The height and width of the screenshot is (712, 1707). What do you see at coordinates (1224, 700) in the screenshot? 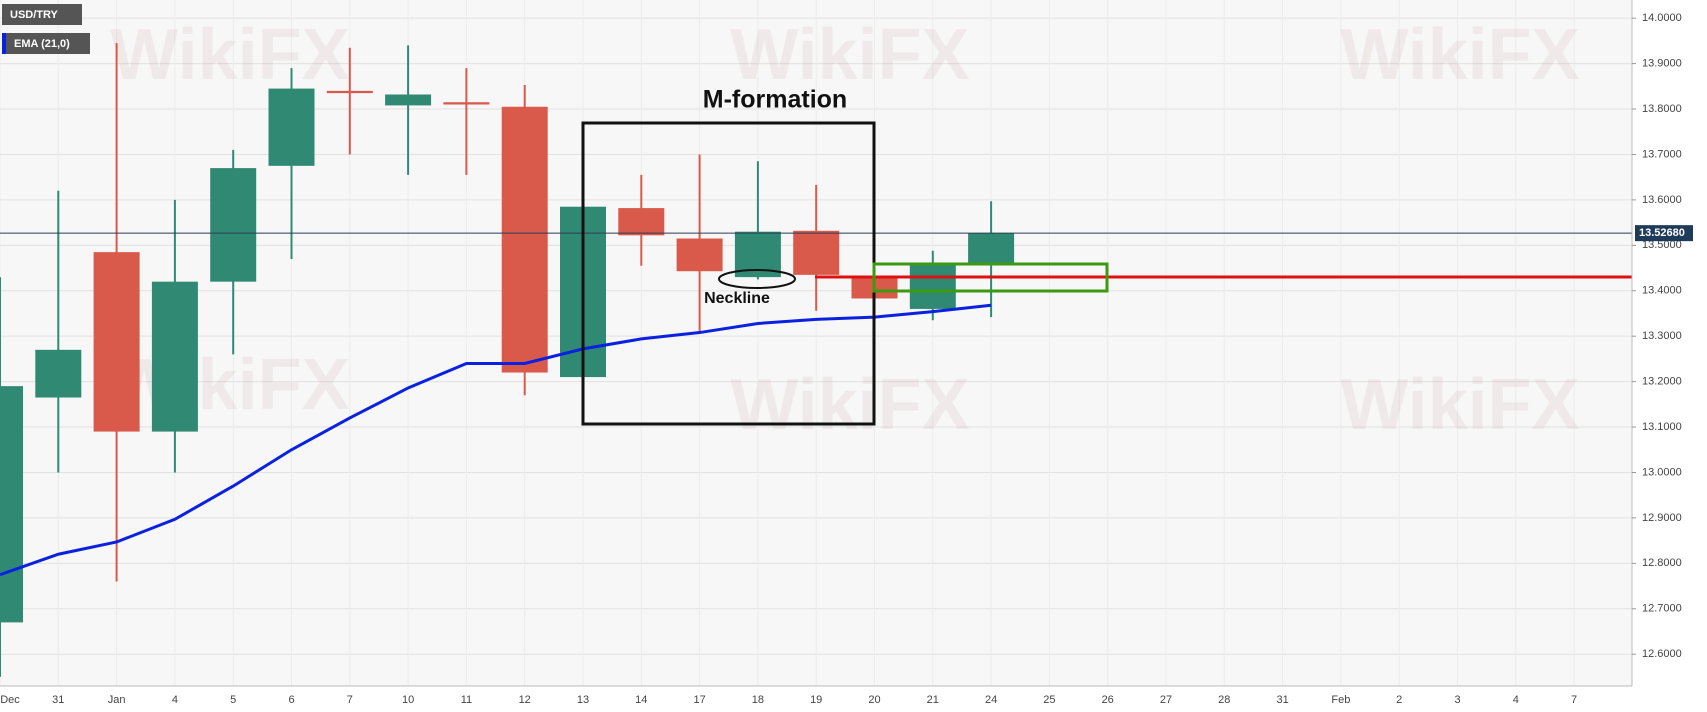
I see `x-tick-label: 28` at bounding box center [1224, 700].